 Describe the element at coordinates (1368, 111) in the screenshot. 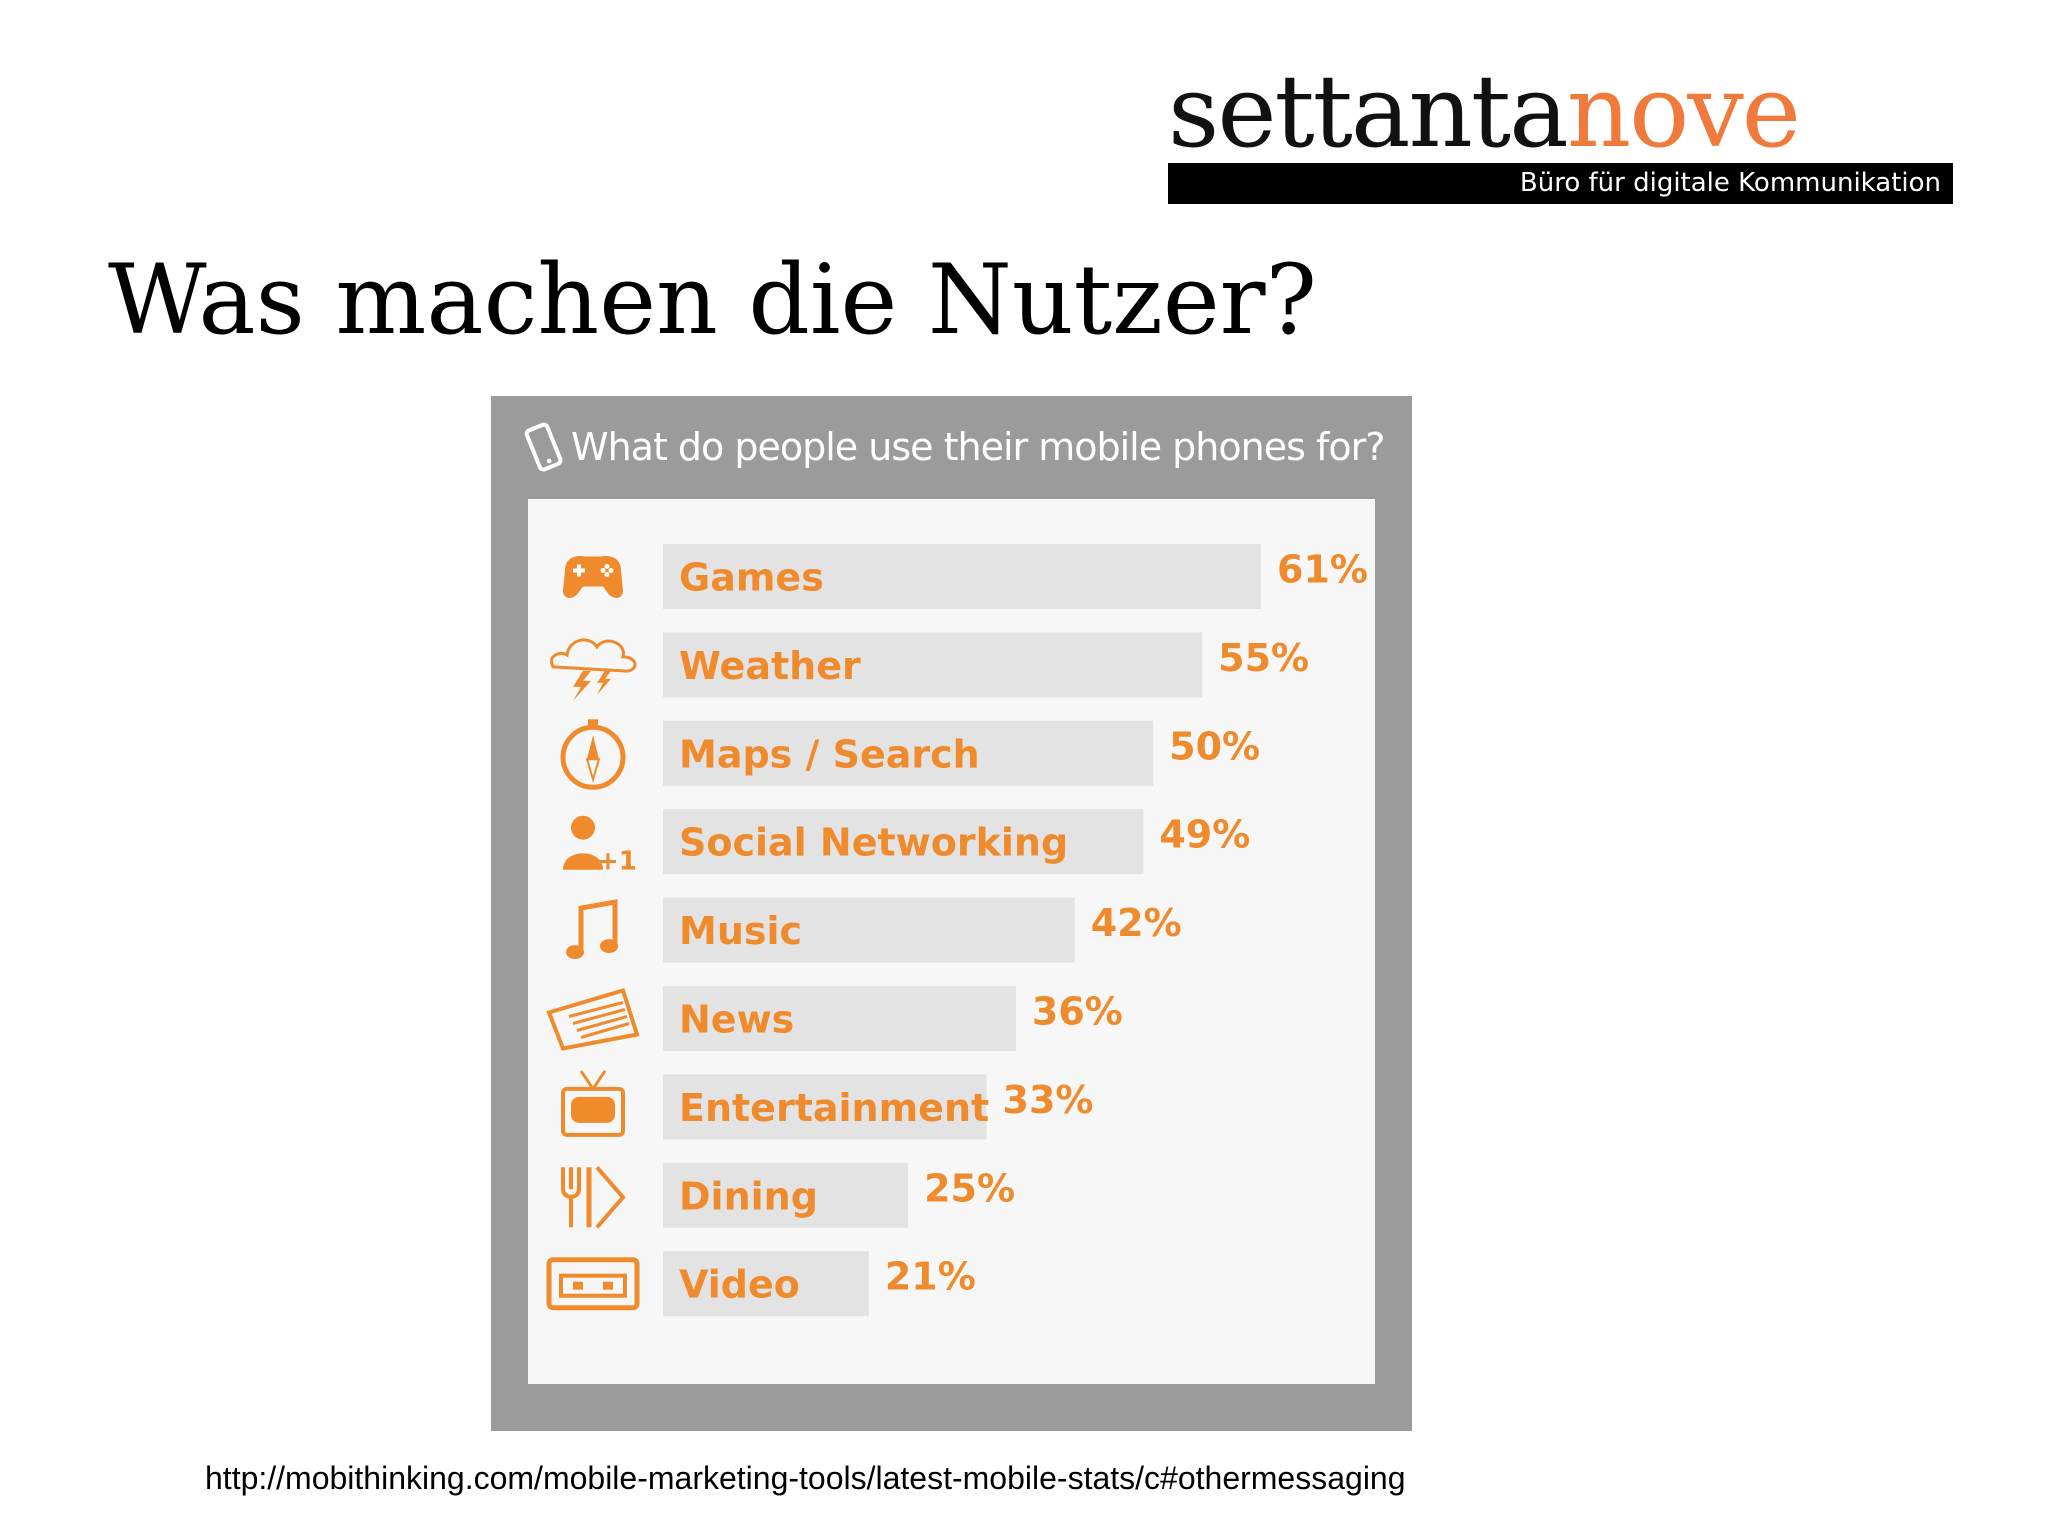

I see `logo-word-main: settanta` at that location.